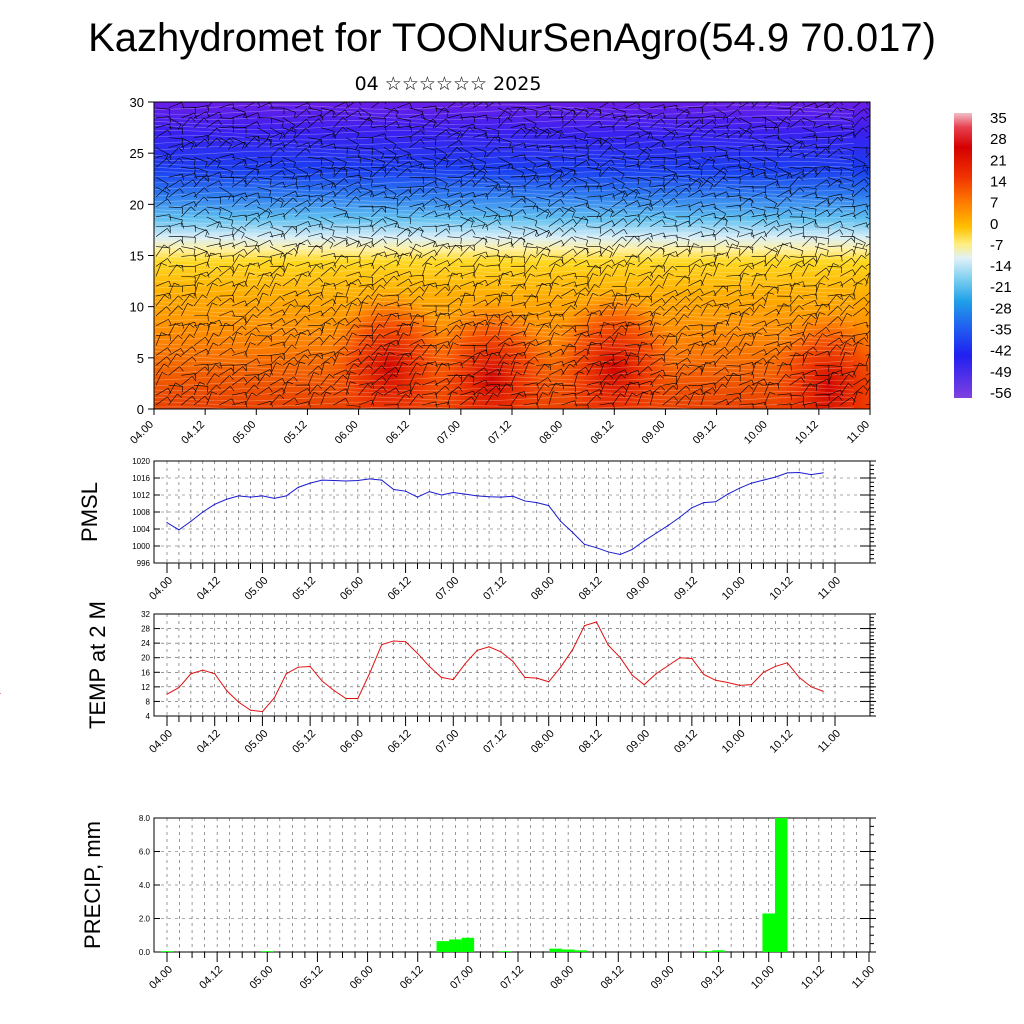 The width and height of the screenshot is (1024, 1024). I want to click on colorbar: 35 28 21 14 7 0 -7 -14 -21 -28 -35 -42 -49 -56, so click(983, 256).